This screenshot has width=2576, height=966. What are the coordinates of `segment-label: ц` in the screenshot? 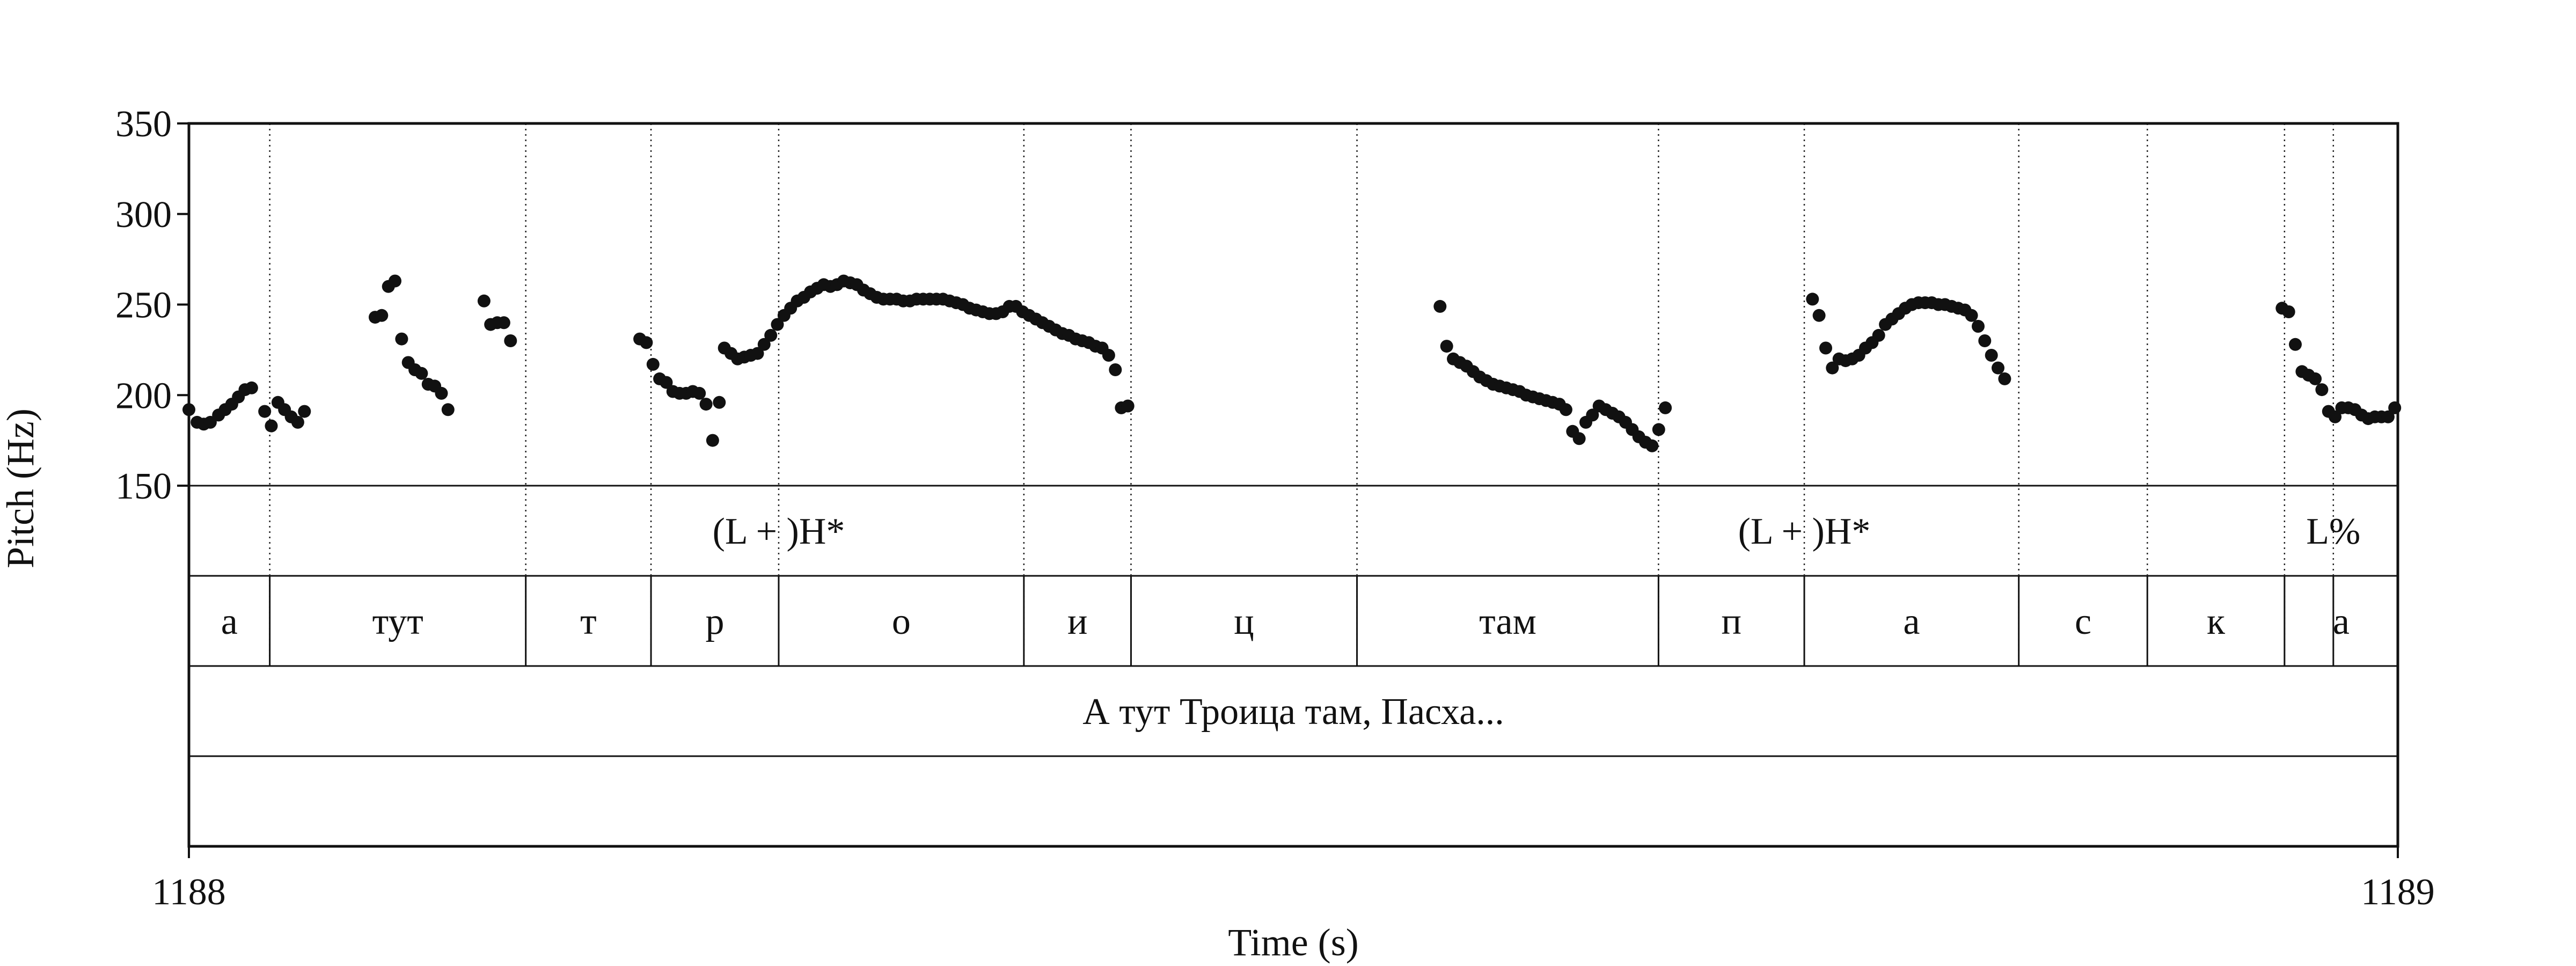 It's located at (1244, 621).